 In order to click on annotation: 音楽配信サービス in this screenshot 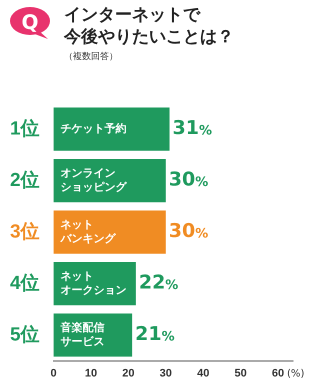, I will do `click(82, 334)`.